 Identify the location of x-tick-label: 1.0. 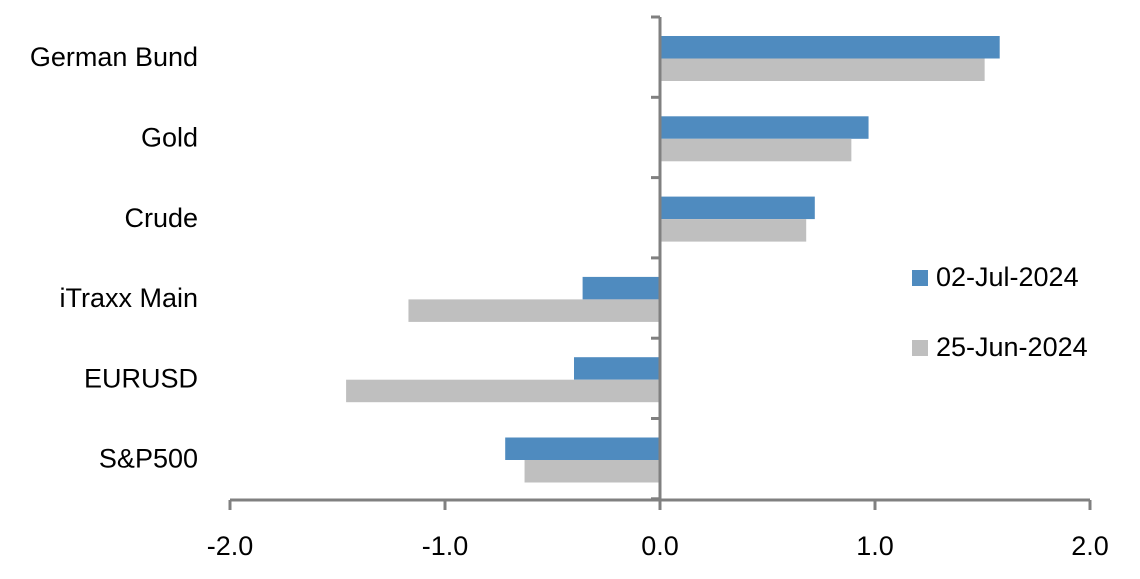
(875, 546).